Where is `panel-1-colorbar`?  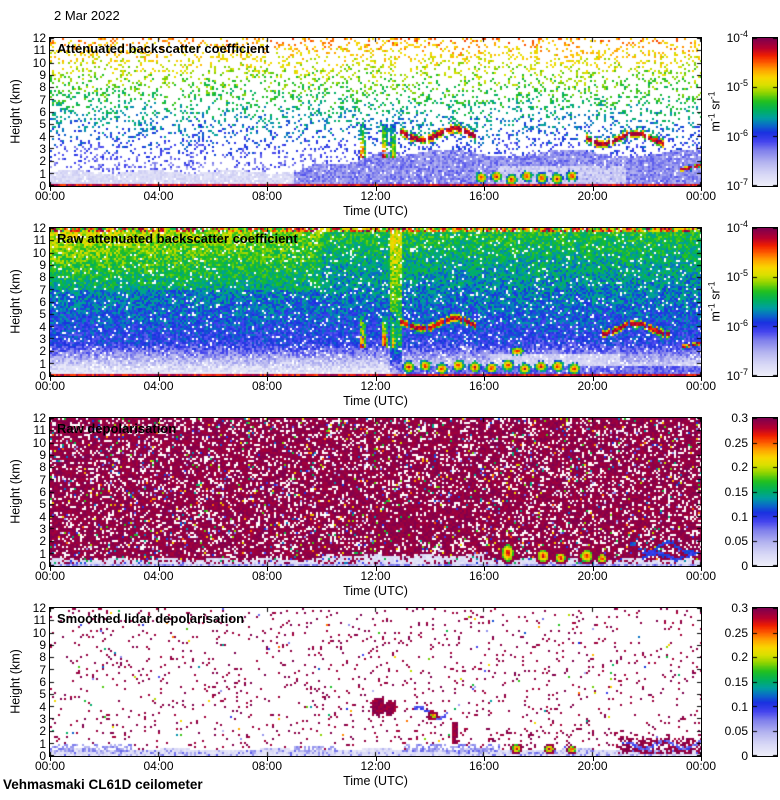 panel-1-colorbar is located at coordinates (765, 112).